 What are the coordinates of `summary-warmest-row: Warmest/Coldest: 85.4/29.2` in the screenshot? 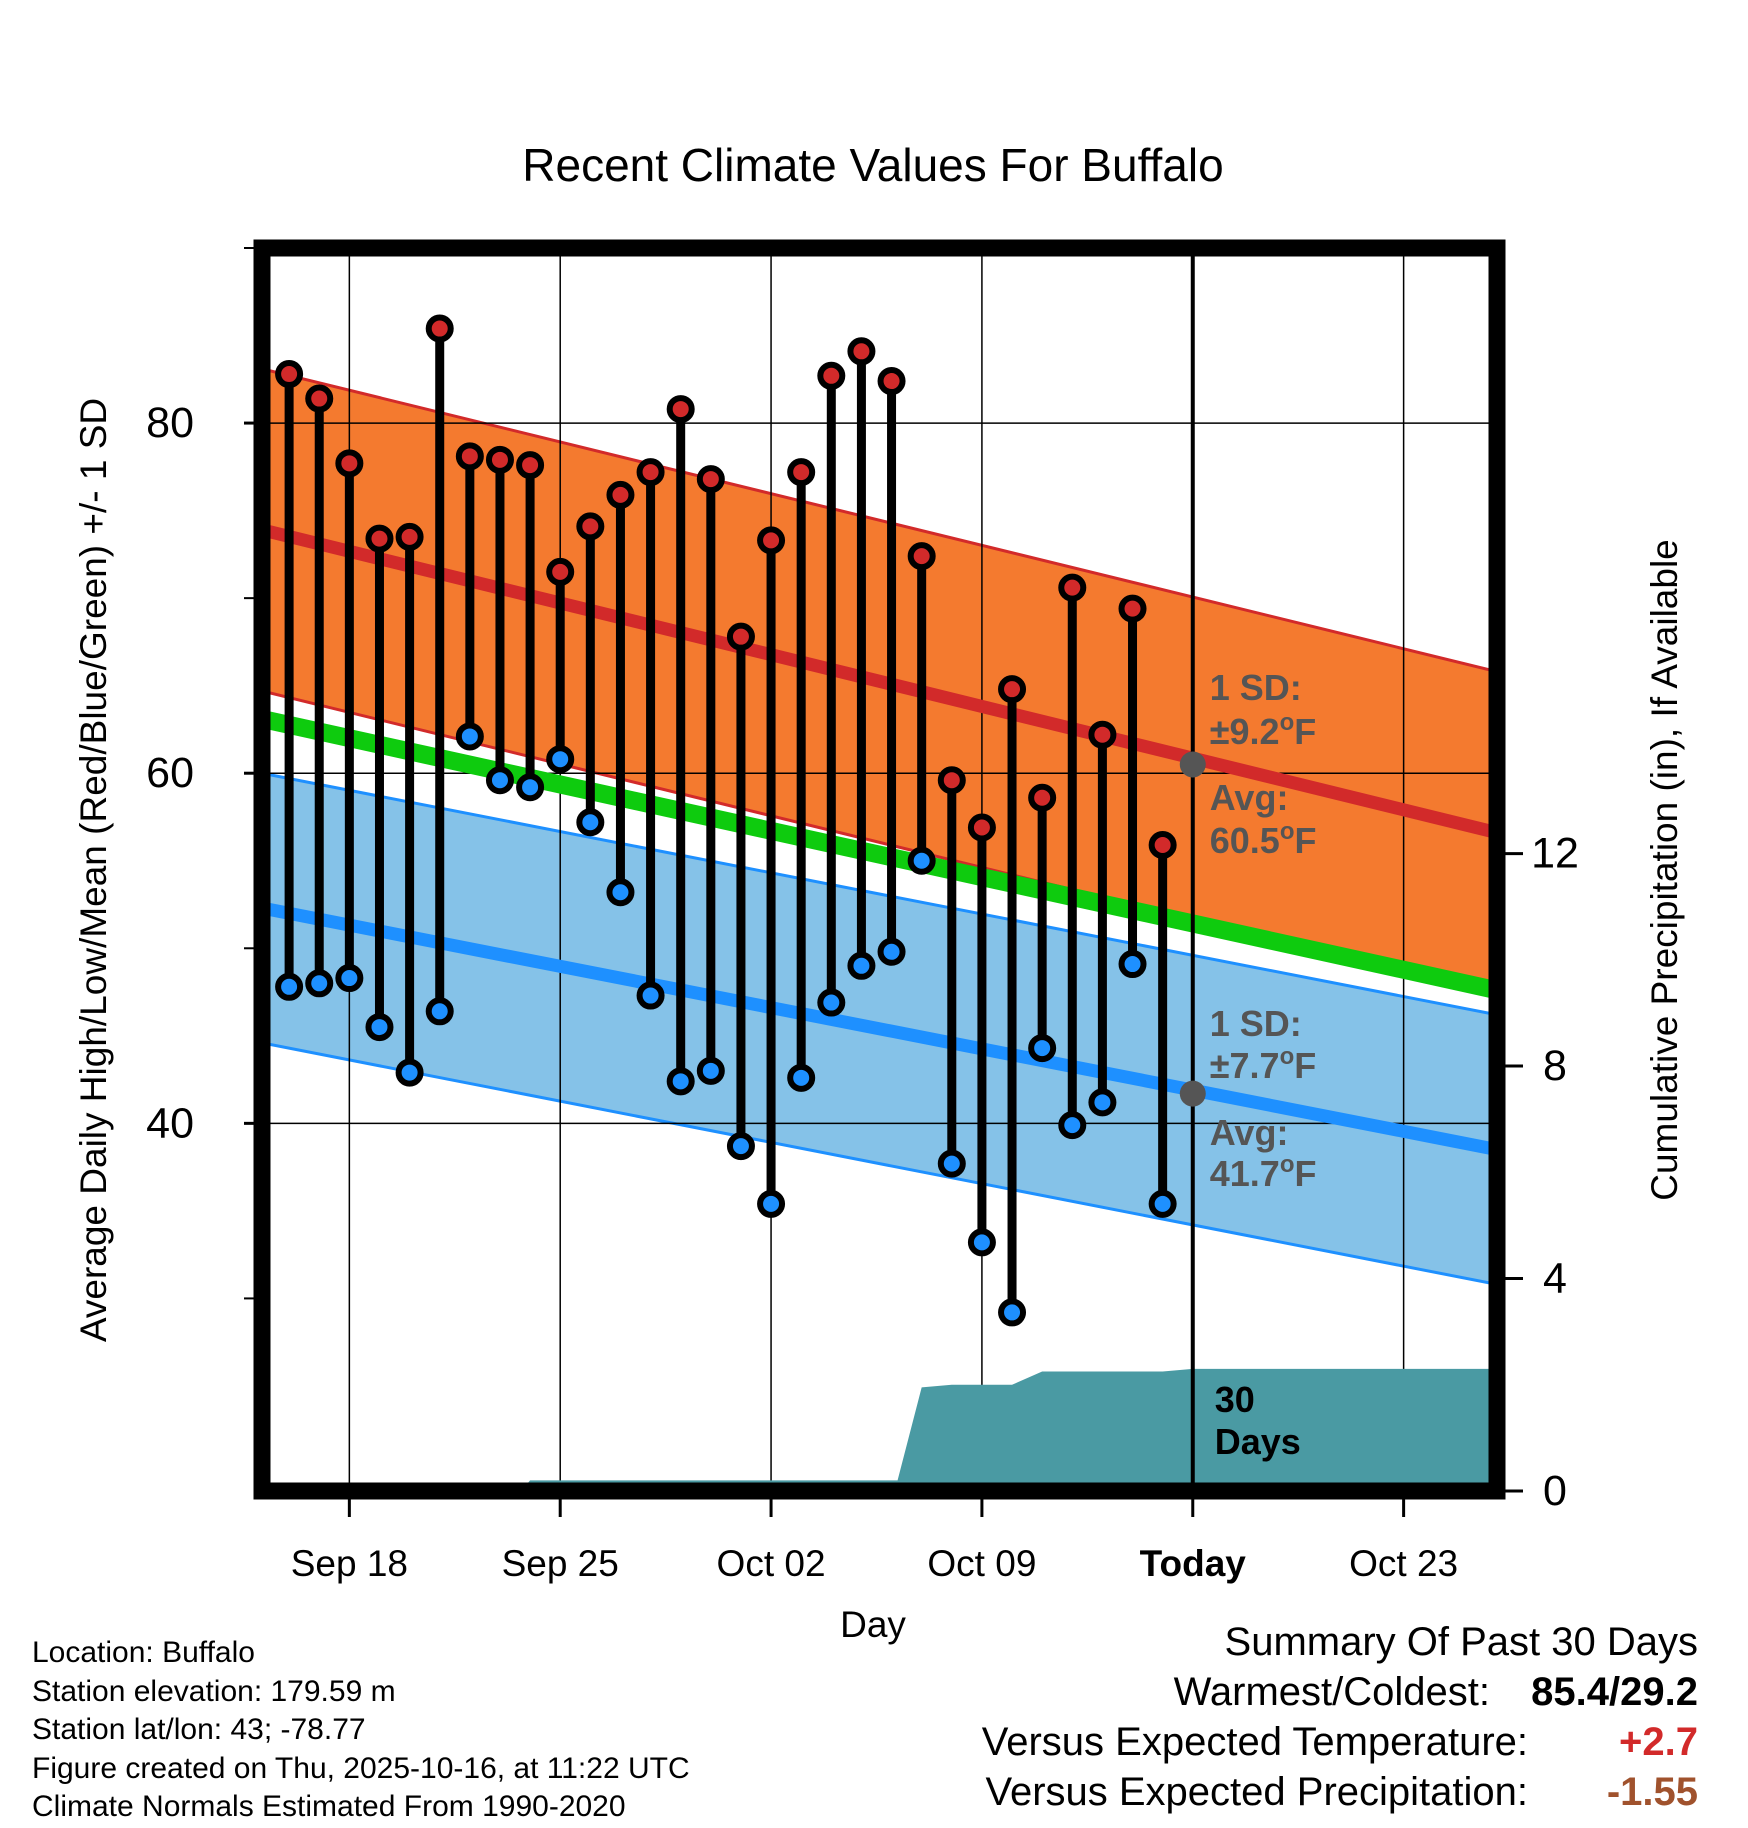 It's located at (1340, 1692).